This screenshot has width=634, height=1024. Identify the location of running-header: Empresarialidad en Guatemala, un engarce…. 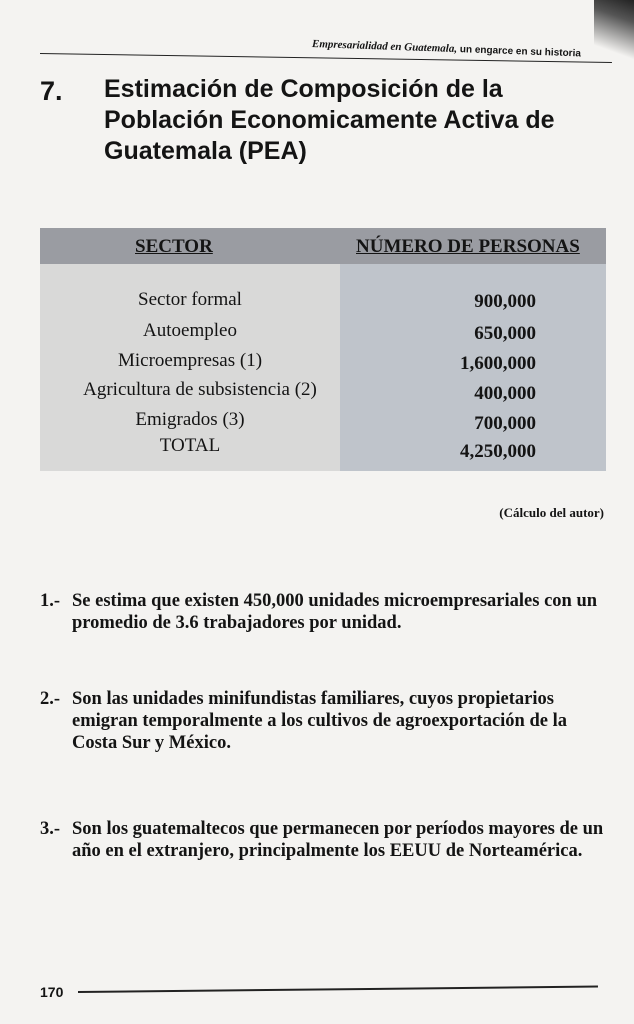
(446, 48).